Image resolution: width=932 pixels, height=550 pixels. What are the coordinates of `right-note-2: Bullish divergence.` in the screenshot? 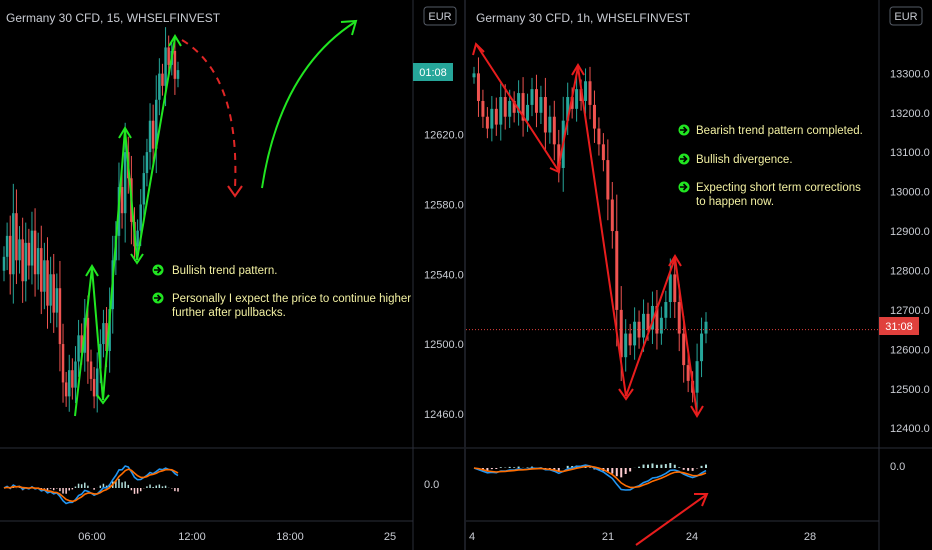 It's located at (735, 159).